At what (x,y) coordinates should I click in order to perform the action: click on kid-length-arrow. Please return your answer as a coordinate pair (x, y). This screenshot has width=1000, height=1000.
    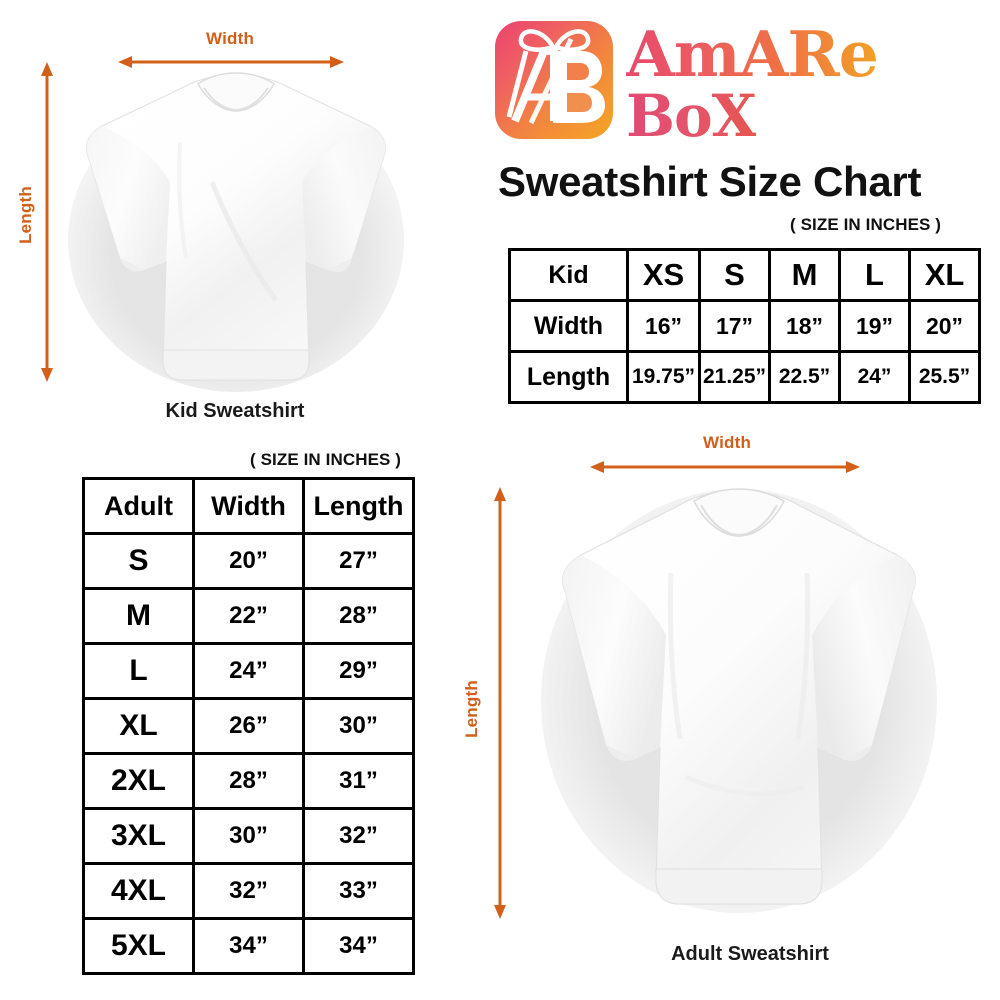
    Looking at the image, I should click on (47, 222).